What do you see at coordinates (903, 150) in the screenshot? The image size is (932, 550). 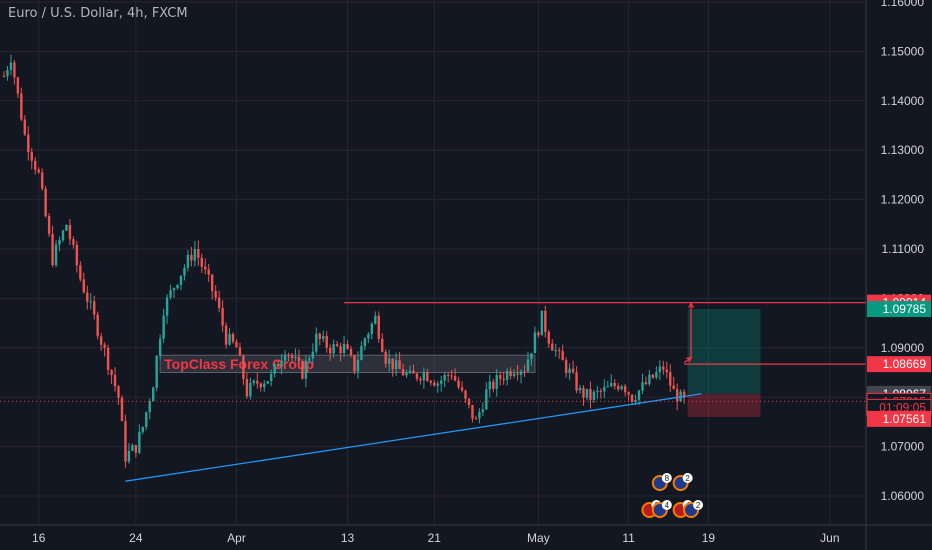 I see `price-tick-label: 1.13000` at bounding box center [903, 150].